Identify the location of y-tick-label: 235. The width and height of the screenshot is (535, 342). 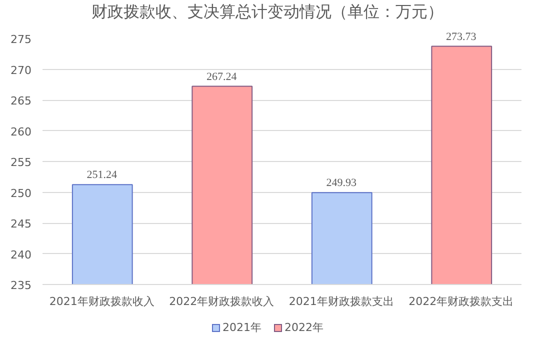
(21, 285).